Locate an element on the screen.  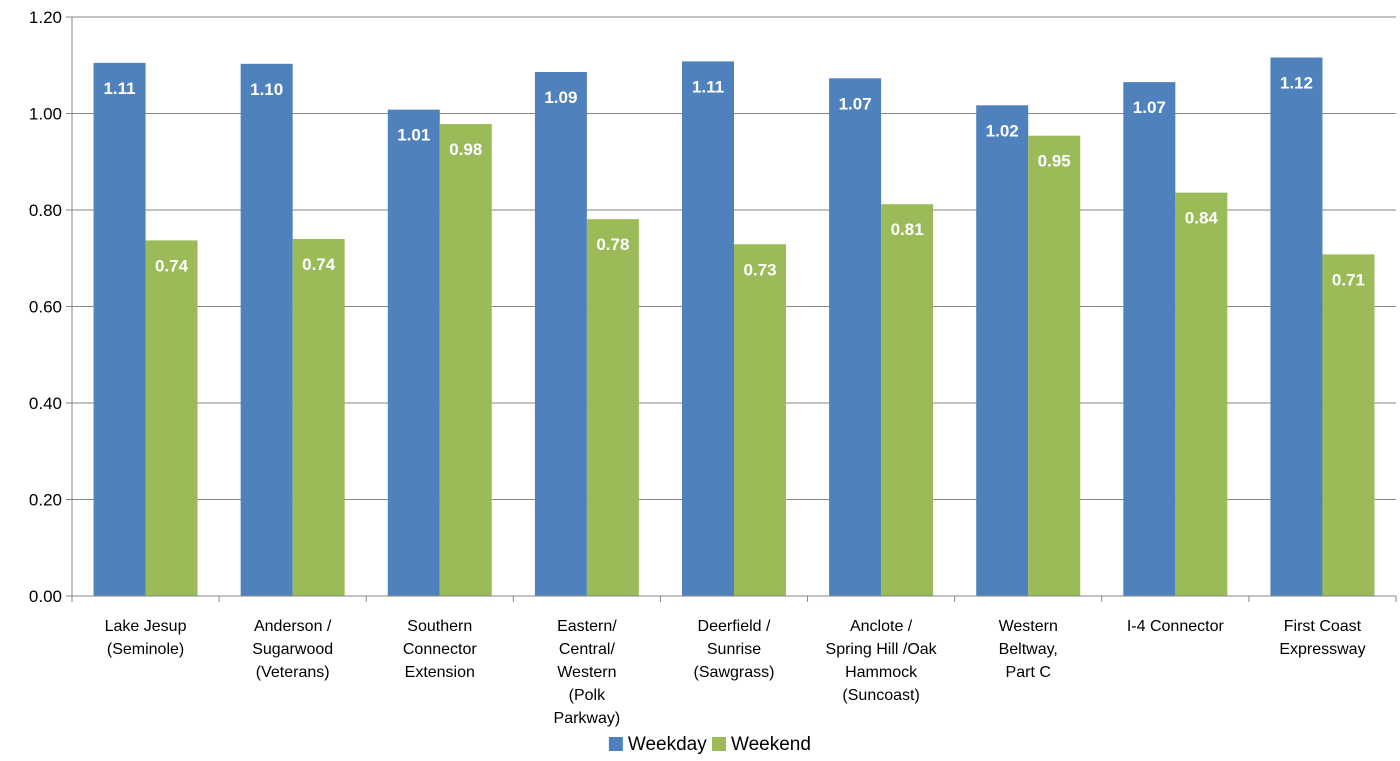
data-label: 1.09 is located at coordinates (560, 97).